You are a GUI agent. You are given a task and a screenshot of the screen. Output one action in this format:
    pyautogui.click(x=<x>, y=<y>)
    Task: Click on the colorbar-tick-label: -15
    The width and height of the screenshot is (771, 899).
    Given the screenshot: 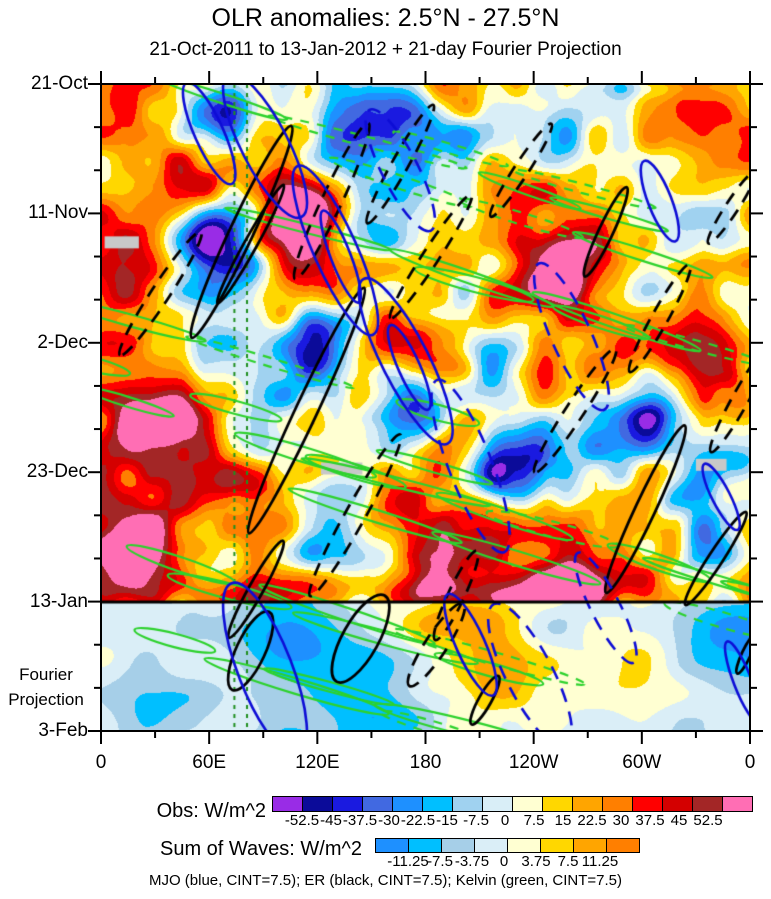 What is the action you would take?
    pyautogui.click(x=447, y=820)
    